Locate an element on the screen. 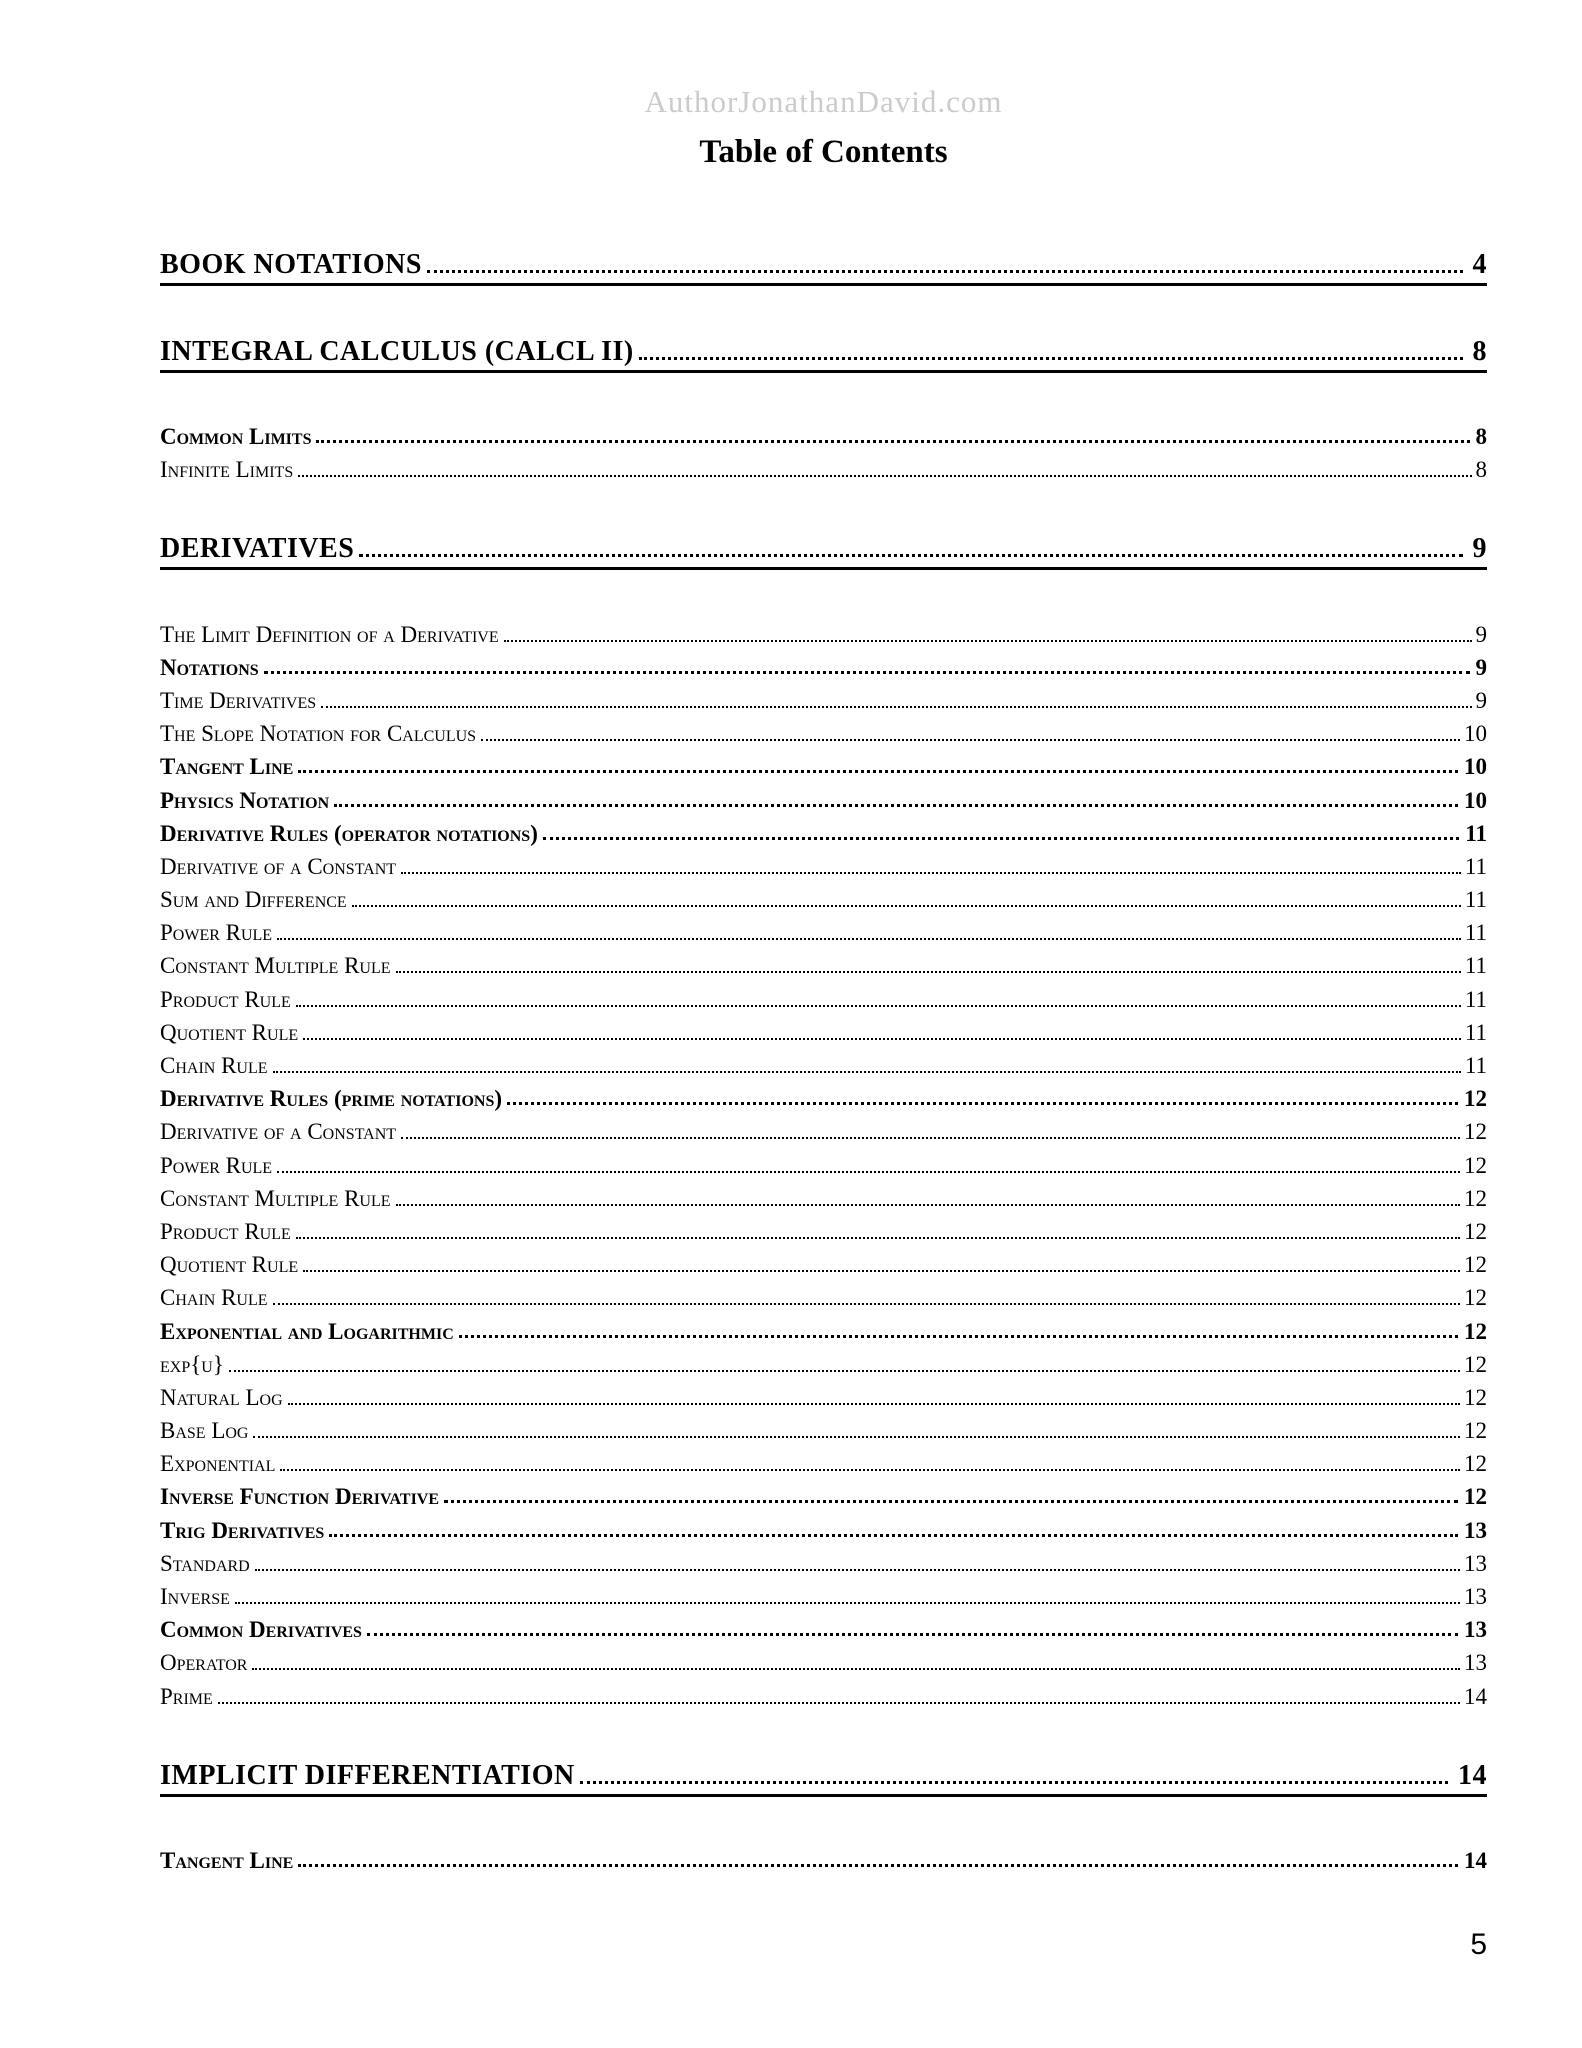 The image size is (1582, 2048). toc-entry: DERIVATIVES 9 is located at coordinates (823, 549).